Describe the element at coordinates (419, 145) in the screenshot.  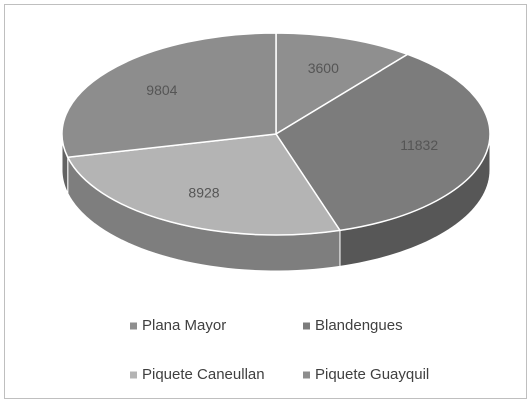
I see `data-label: 11832` at that location.